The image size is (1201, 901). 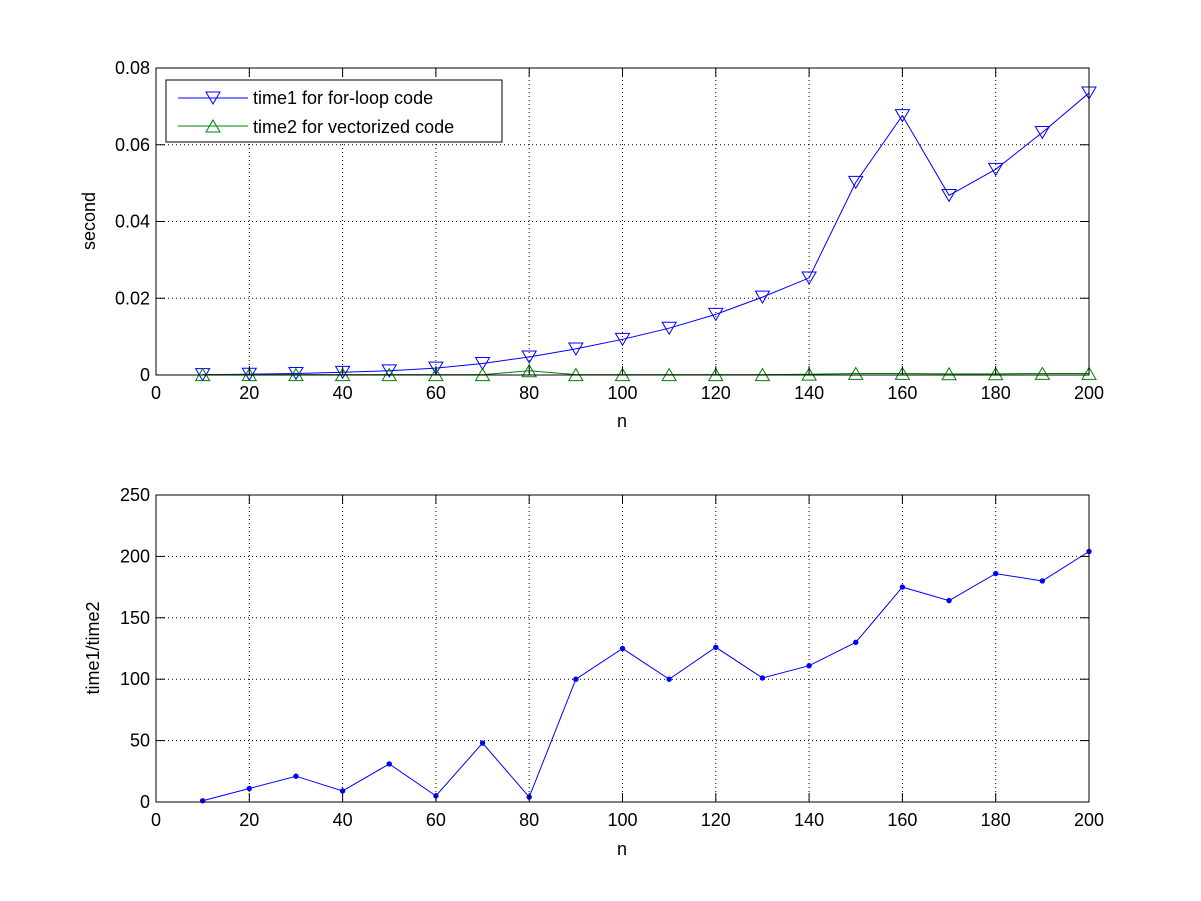 What do you see at coordinates (213, 98) in the screenshot?
I see `triangle-down-icon` at bounding box center [213, 98].